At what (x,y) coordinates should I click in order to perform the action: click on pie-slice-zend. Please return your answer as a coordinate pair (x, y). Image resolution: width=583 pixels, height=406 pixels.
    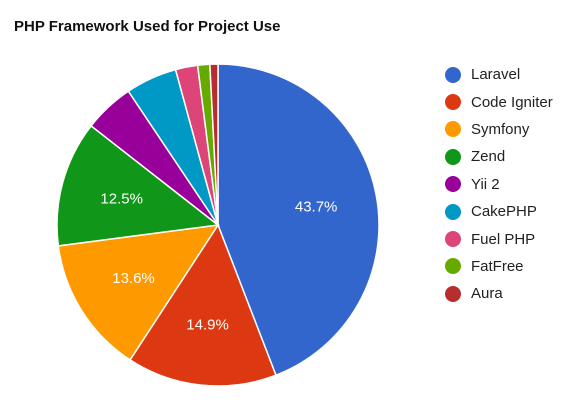
    Looking at the image, I should click on (138, 185).